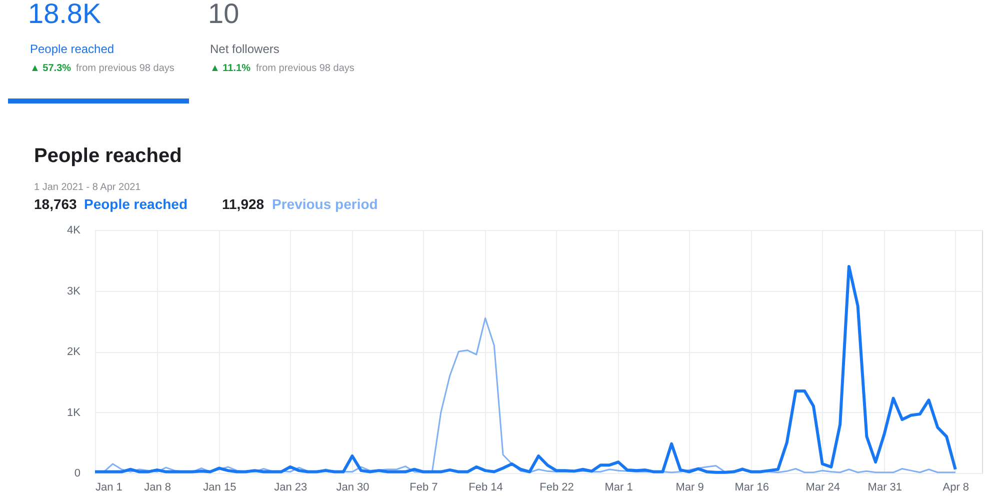 Image resolution: width=993 pixels, height=499 pixels. What do you see at coordinates (424, 488) in the screenshot?
I see `x-tick-label: Feb 7` at bounding box center [424, 488].